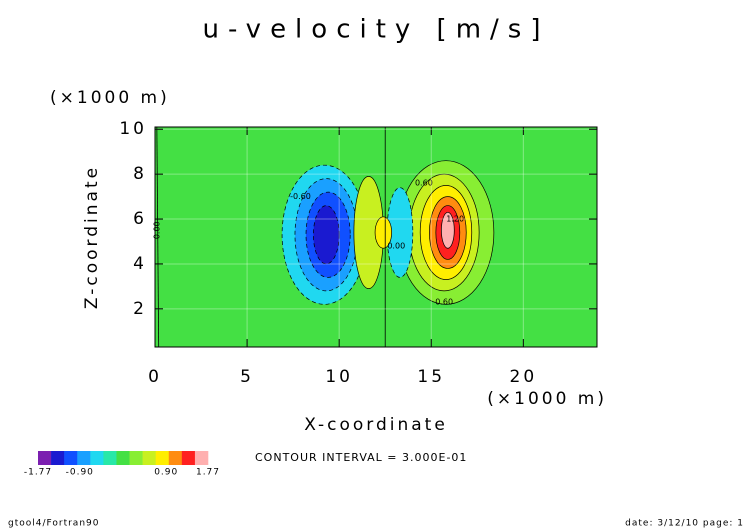 Image resolution: width=752 pixels, height=532 pixels. Describe the element at coordinates (53, 524) in the screenshot. I see `footer-left: gtool4/Fortran90` at that location.